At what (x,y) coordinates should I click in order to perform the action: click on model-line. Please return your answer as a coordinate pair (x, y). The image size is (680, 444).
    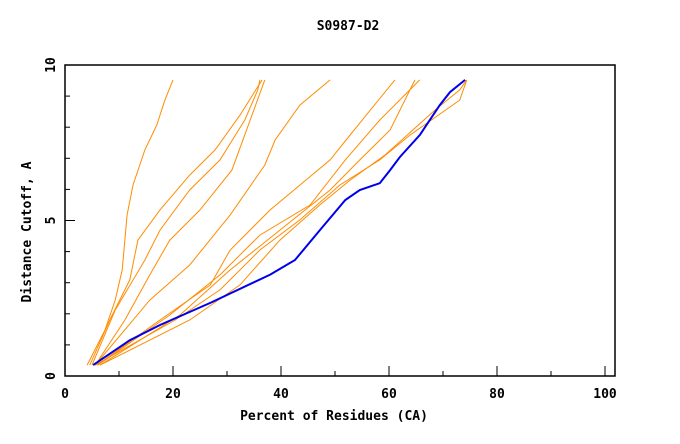
    Looking at the image, I should click on (130, 222).